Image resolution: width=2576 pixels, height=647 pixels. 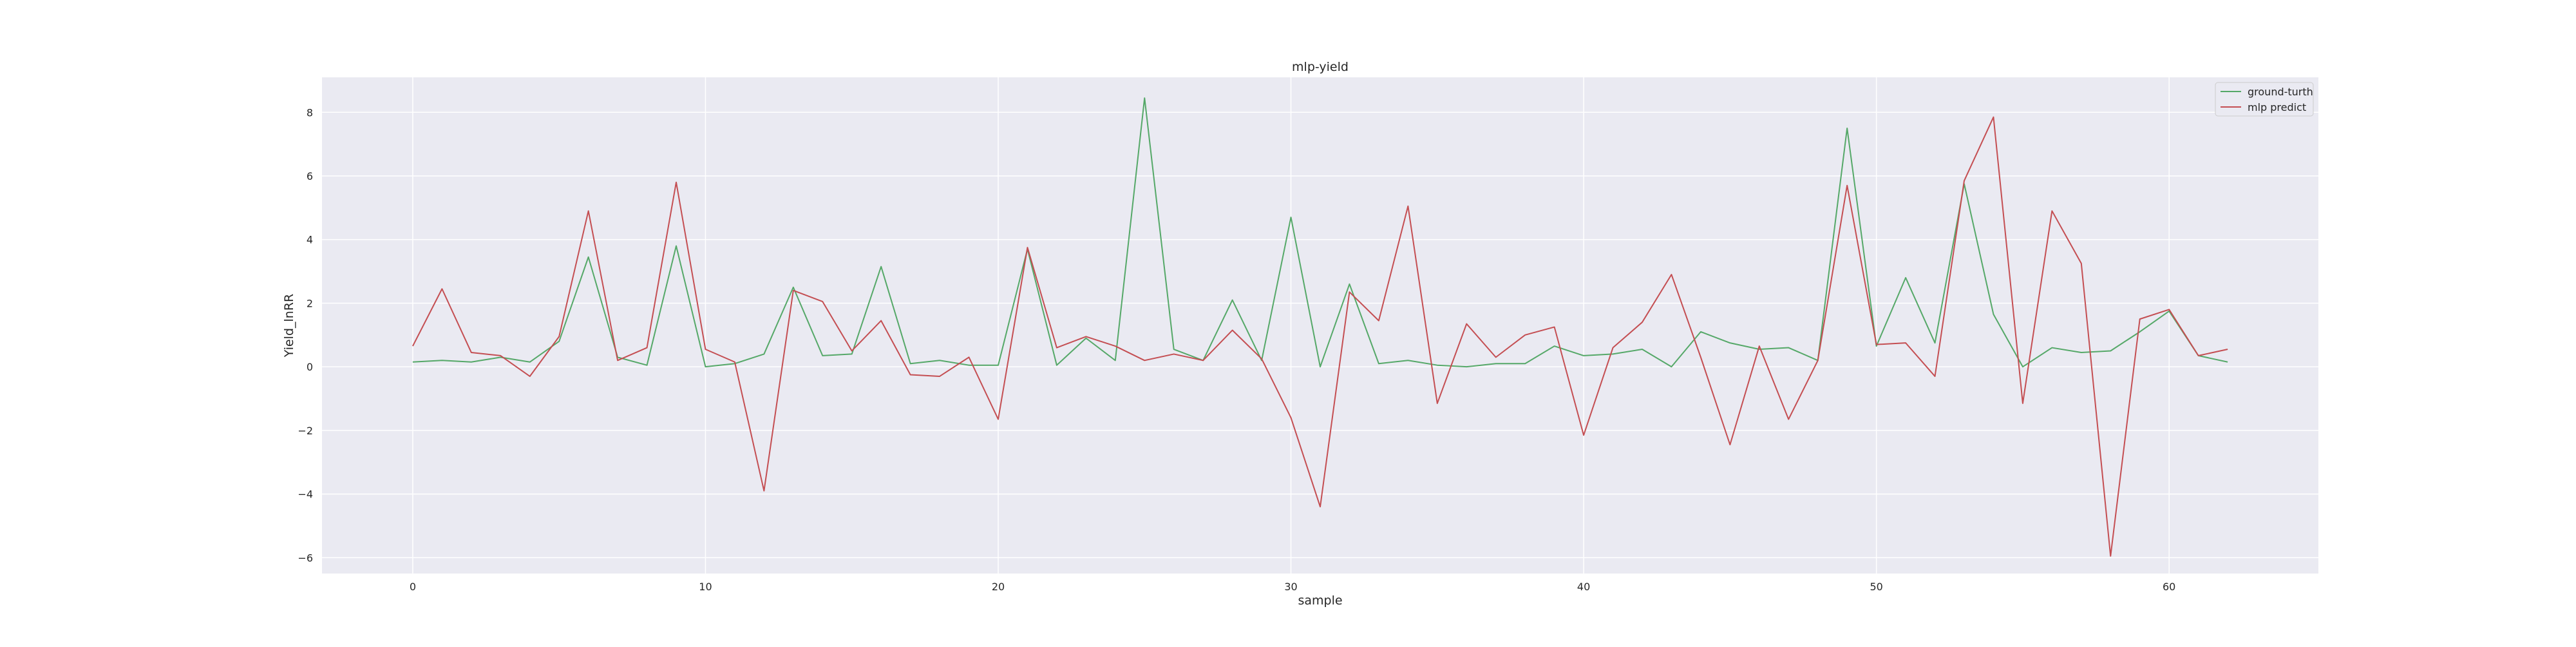 I want to click on y-axis-label: Yield_lnRR, so click(x=289, y=326).